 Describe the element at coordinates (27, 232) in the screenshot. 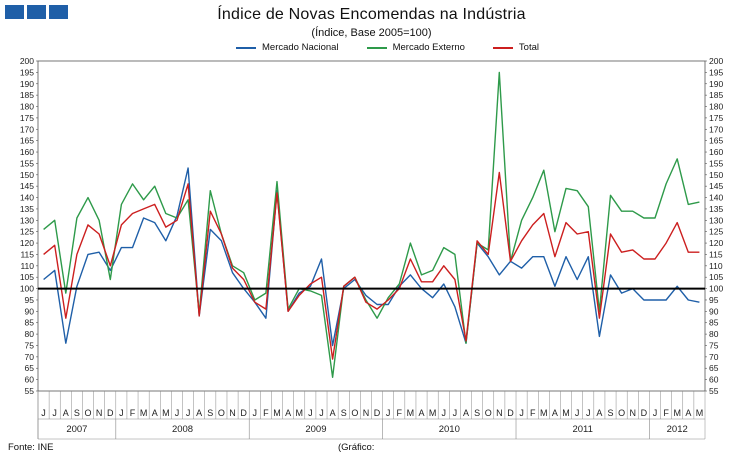

I see `y-tick-label-left: 125` at that location.